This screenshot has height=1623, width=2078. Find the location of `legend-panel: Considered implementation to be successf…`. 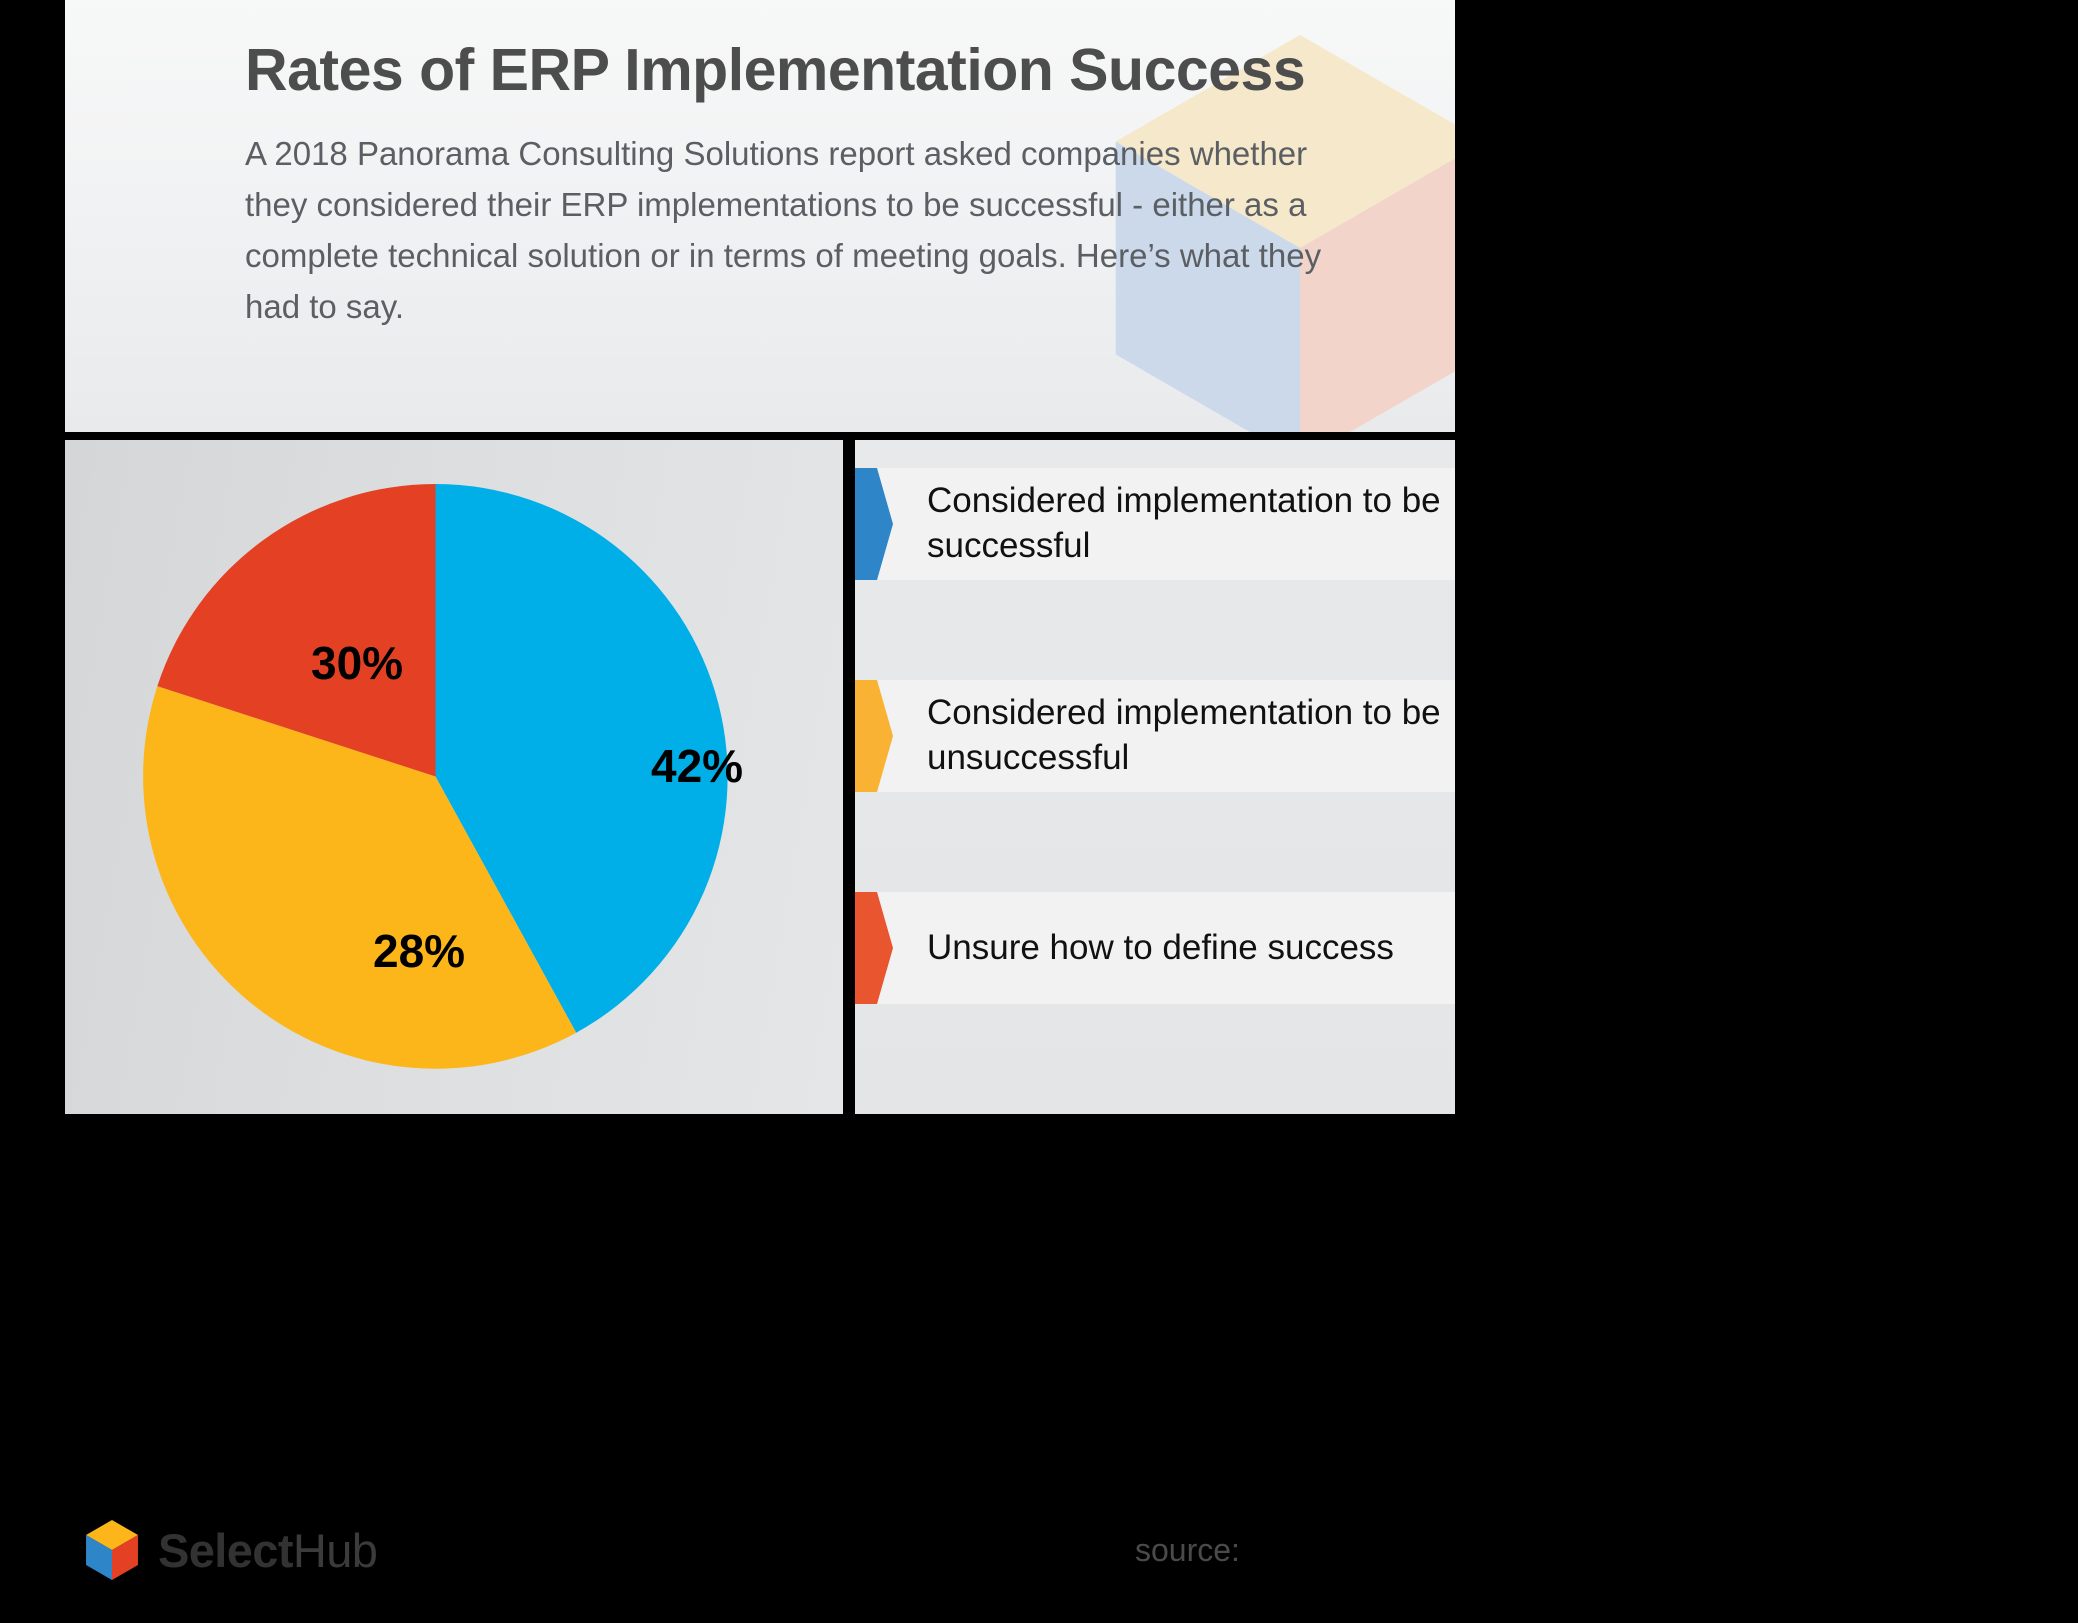

legend-panel: Considered implementation to be successf… is located at coordinates (1155, 777).